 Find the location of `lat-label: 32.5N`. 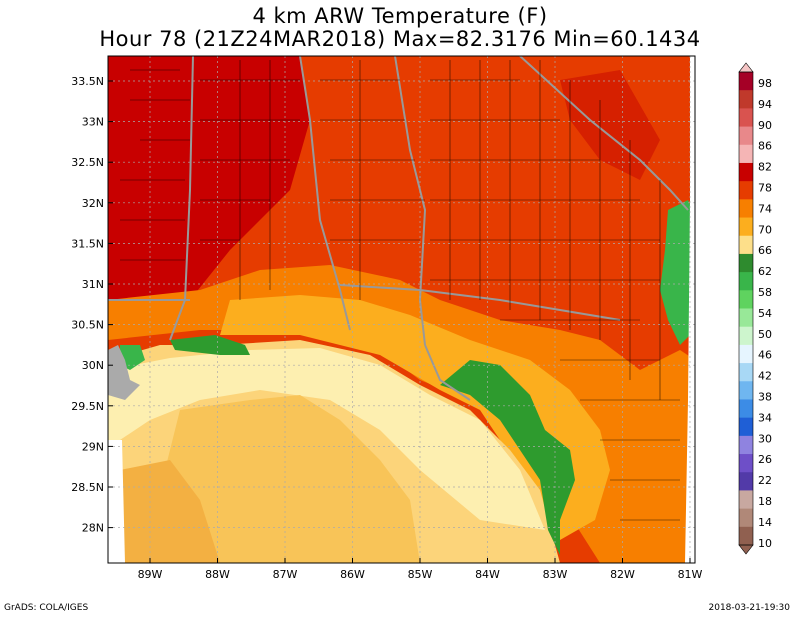

lat-label: 32.5N is located at coordinates (87, 162).